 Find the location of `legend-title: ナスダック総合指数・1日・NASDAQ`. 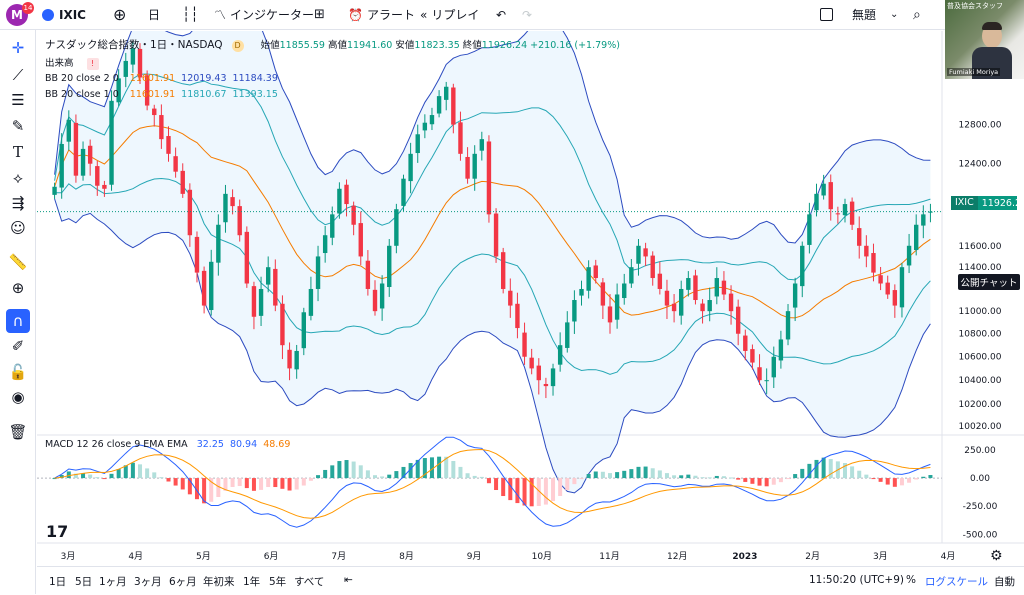

legend-title: ナスダック総合指数・1日・NASDAQ is located at coordinates (134, 45).